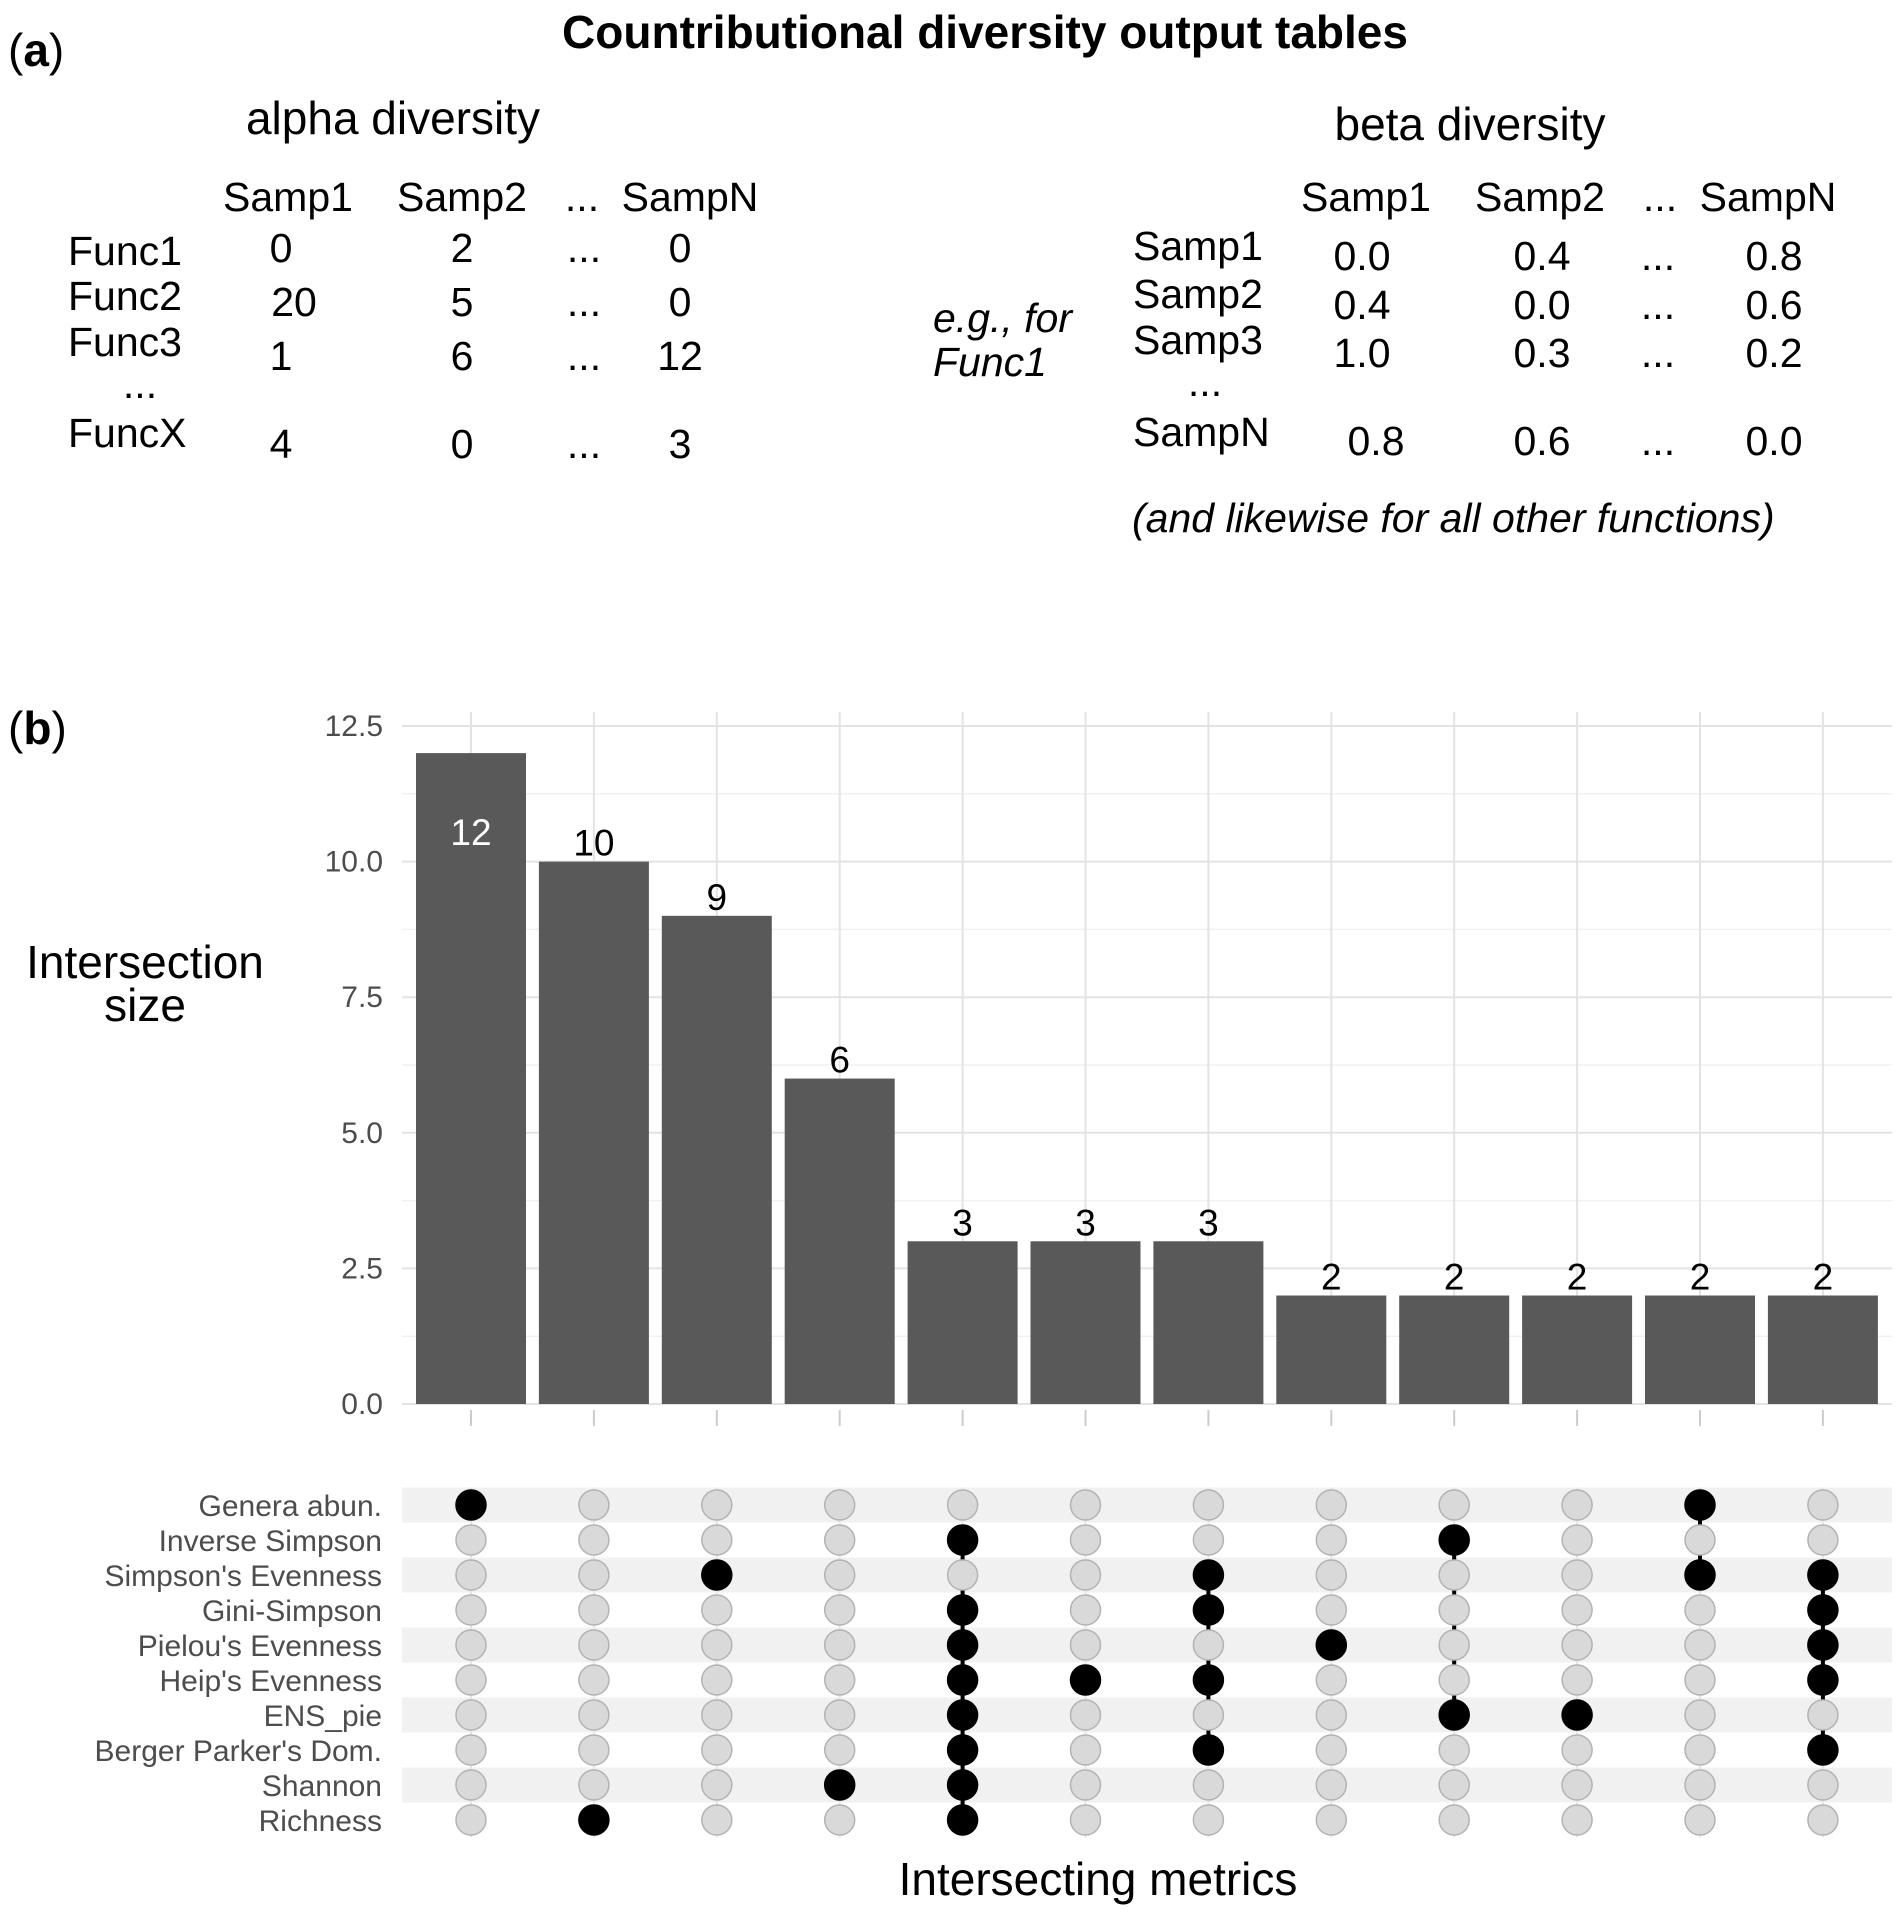  What do you see at coordinates (1198, 246) in the screenshot?
I see `beta-row-name: Samp1` at bounding box center [1198, 246].